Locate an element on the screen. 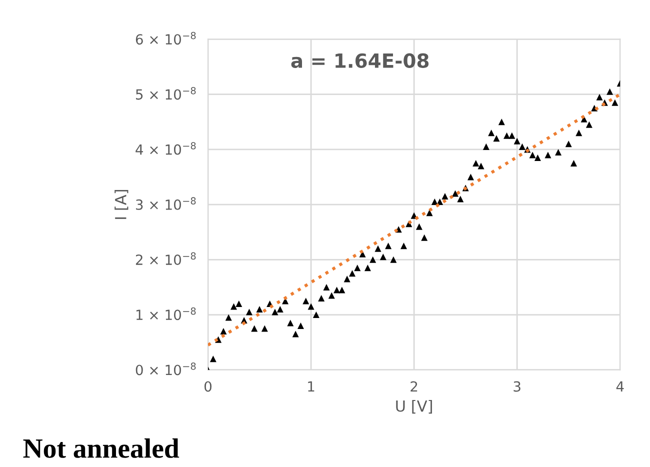 The image size is (650, 467). text: Not annealed is located at coordinates (101, 448).